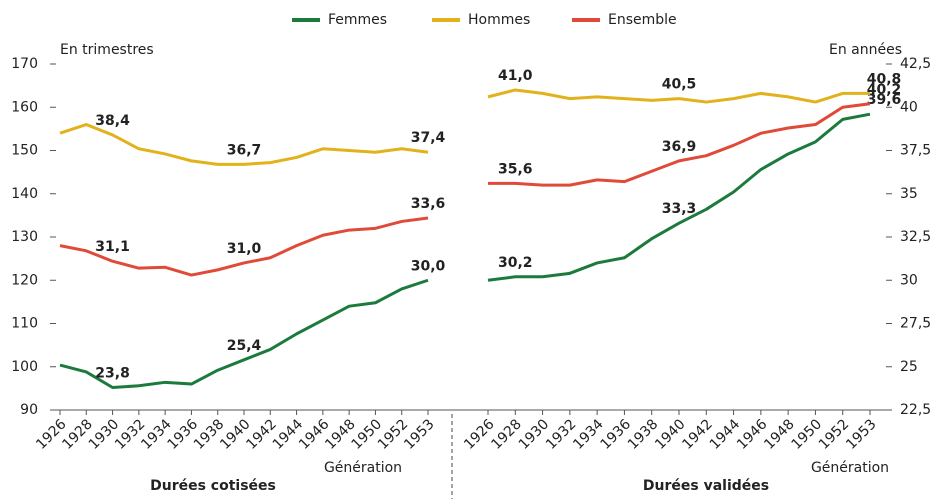 The width and height of the screenshot is (948, 499). I want to click on x-tick-label: 1936, so click(616, 434).